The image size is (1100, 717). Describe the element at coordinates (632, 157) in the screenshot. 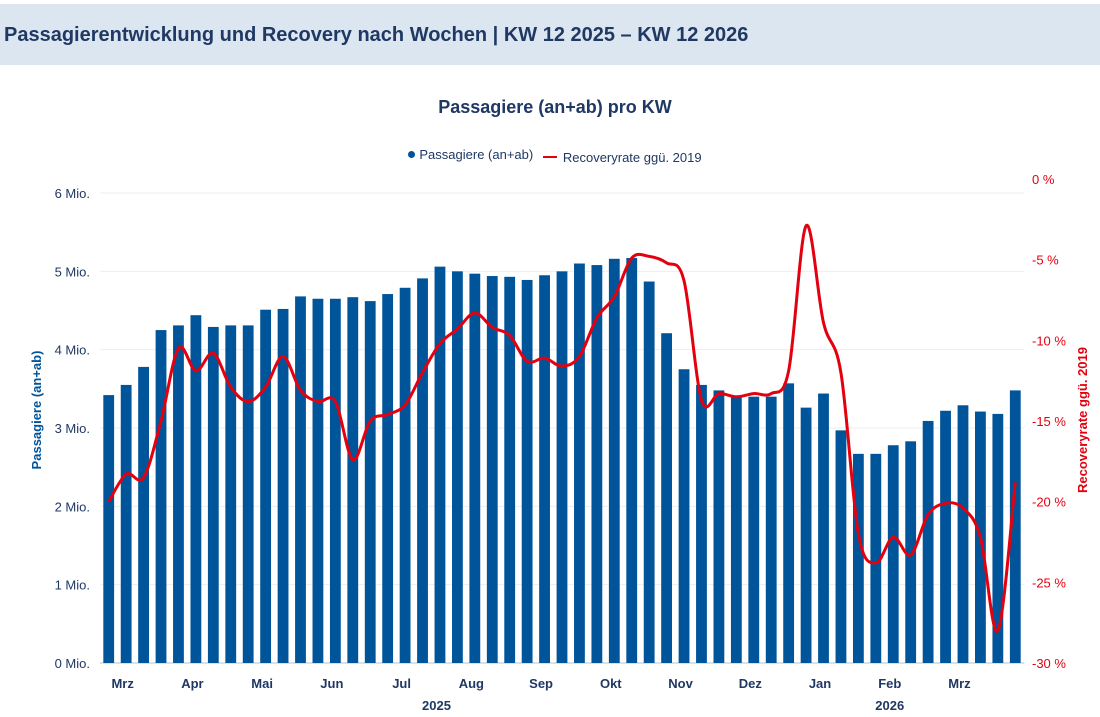

I see `legend-label-recovery: Recoveryrate ggü. 2019` at that location.